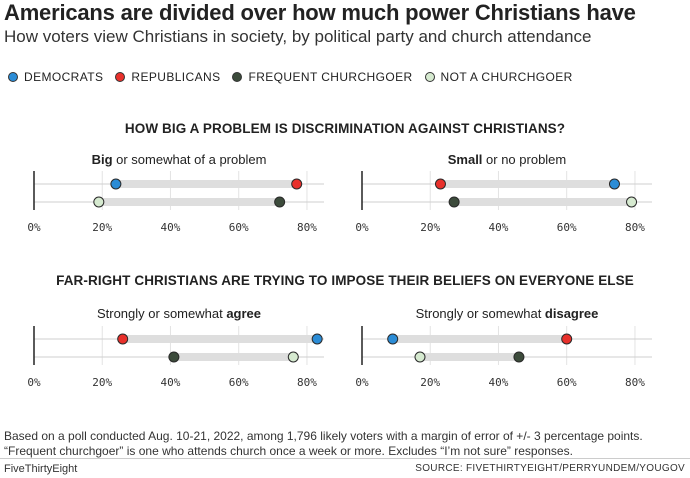 This screenshot has height=478, width=690. Describe the element at coordinates (41, 469) in the screenshot. I see `brand-name: FiveThirtyEight` at that location.